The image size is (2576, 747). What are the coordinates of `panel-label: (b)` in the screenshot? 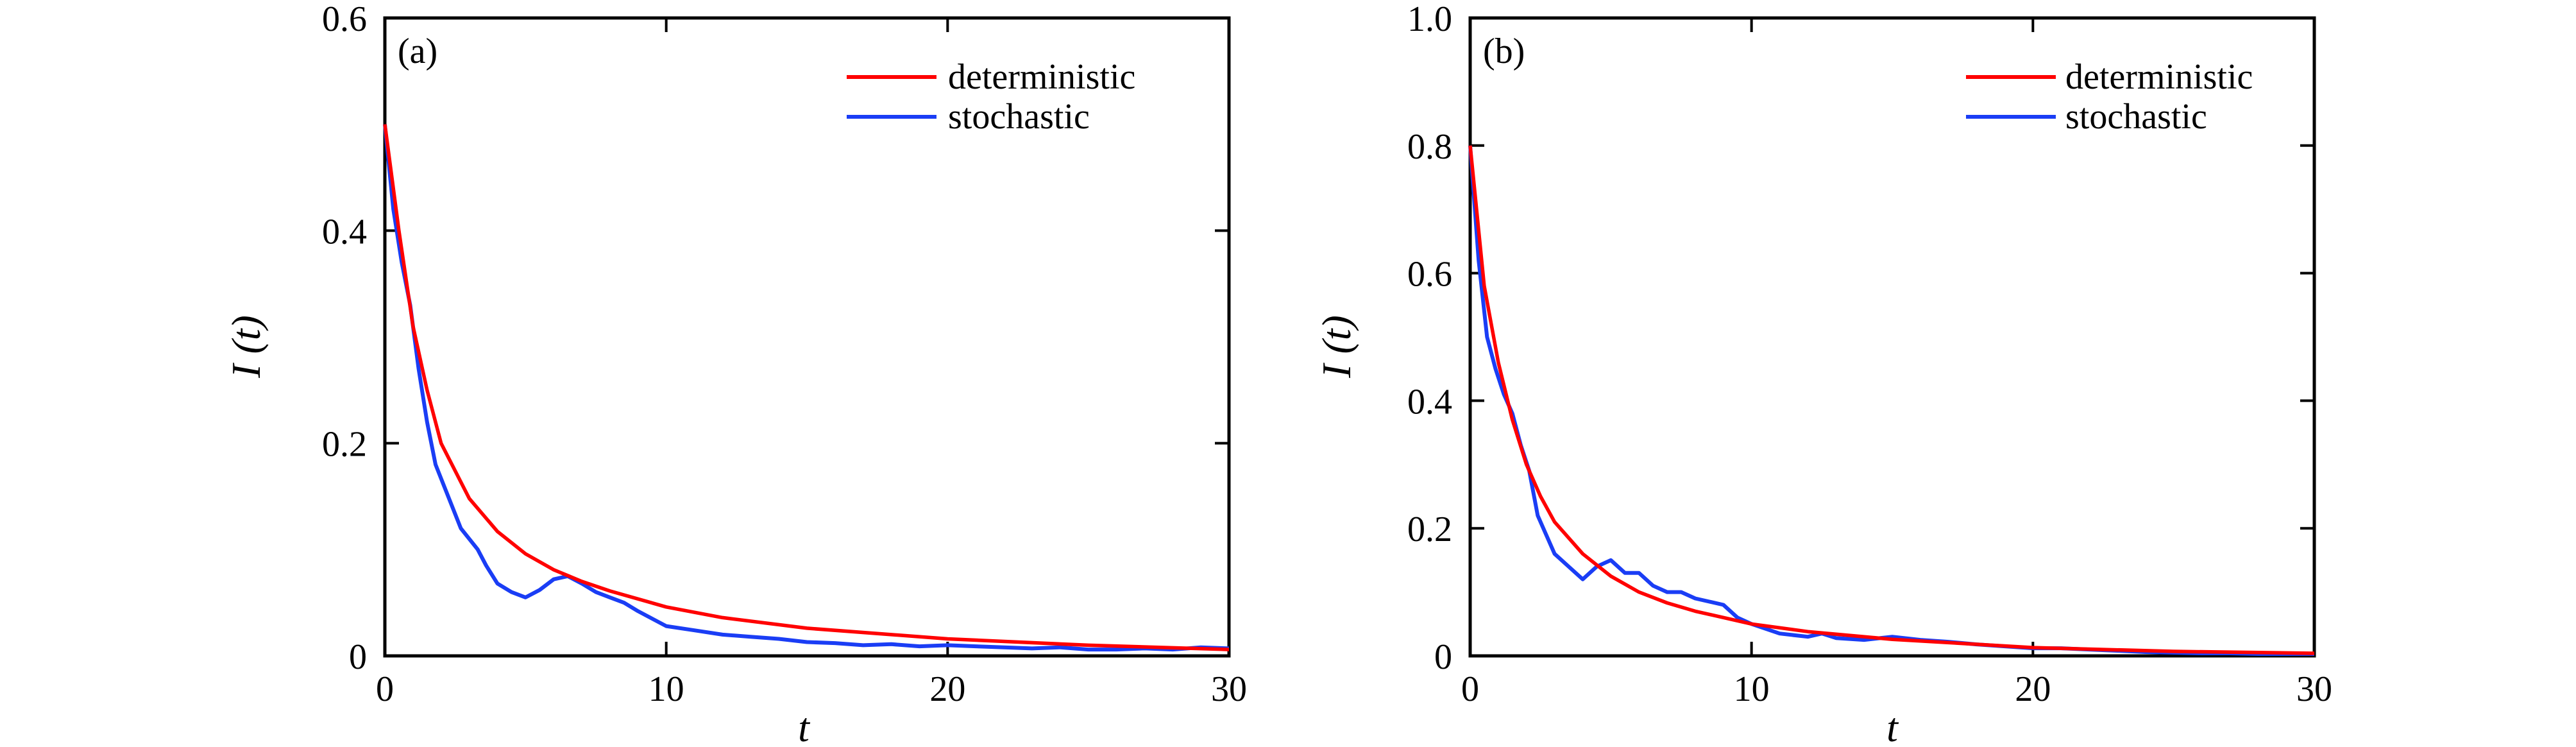 It's located at (1504, 51).